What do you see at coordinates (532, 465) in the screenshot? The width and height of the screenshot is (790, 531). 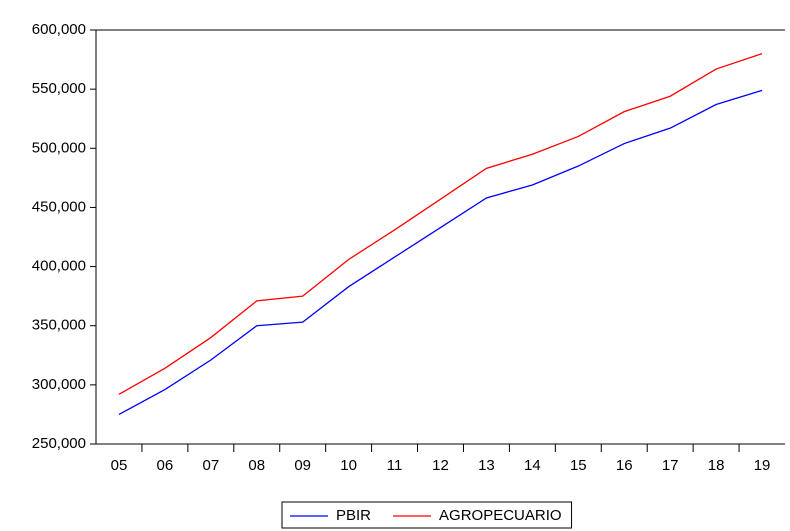 I see `x-tick-label: 14` at bounding box center [532, 465].